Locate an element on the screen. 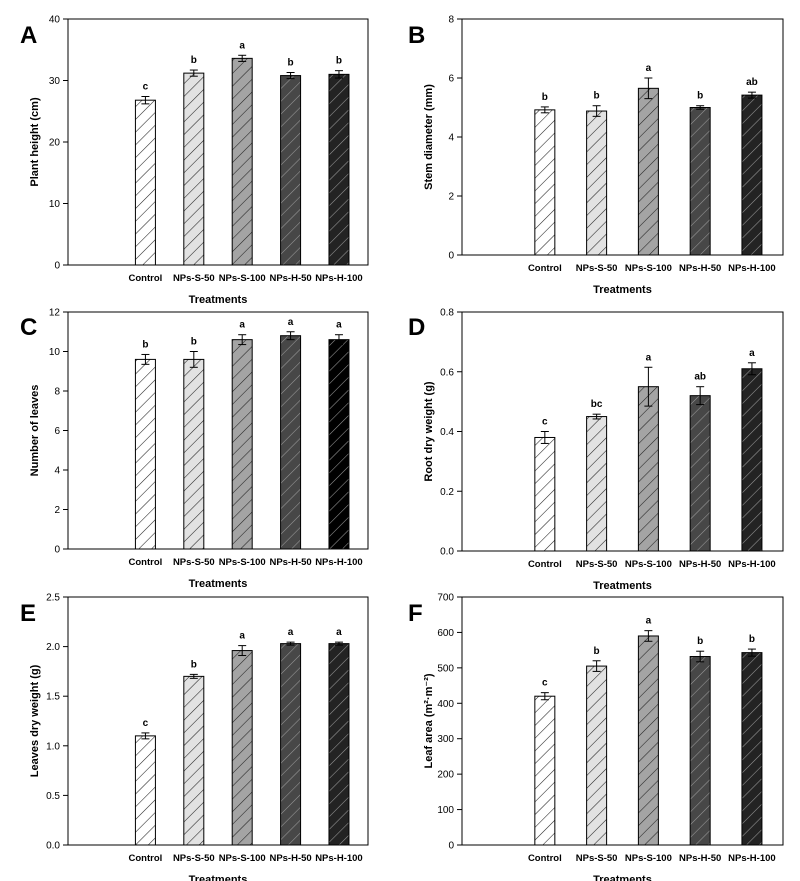 This screenshot has width=800, height=881. y-tick-label: 0.0 is located at coordinates (53, 846).